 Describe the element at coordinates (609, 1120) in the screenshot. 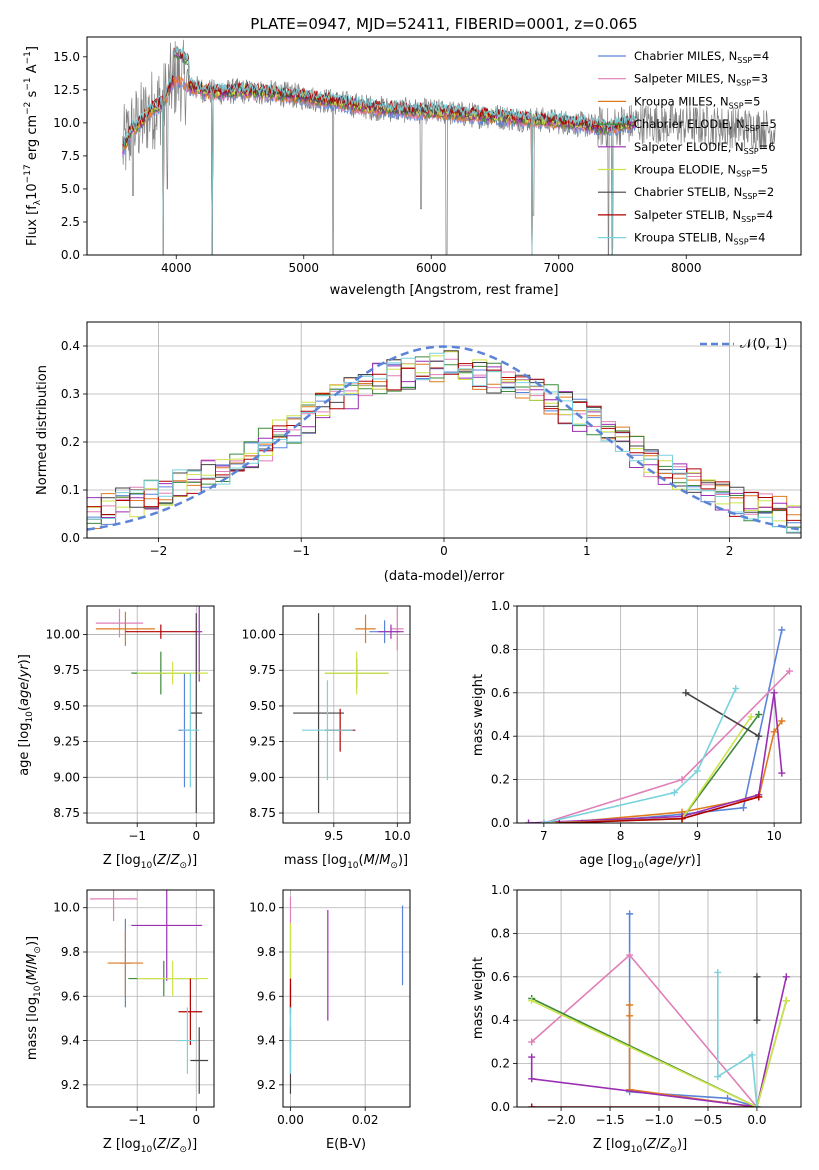

I see `x-tick-label: −1.5` at that location.